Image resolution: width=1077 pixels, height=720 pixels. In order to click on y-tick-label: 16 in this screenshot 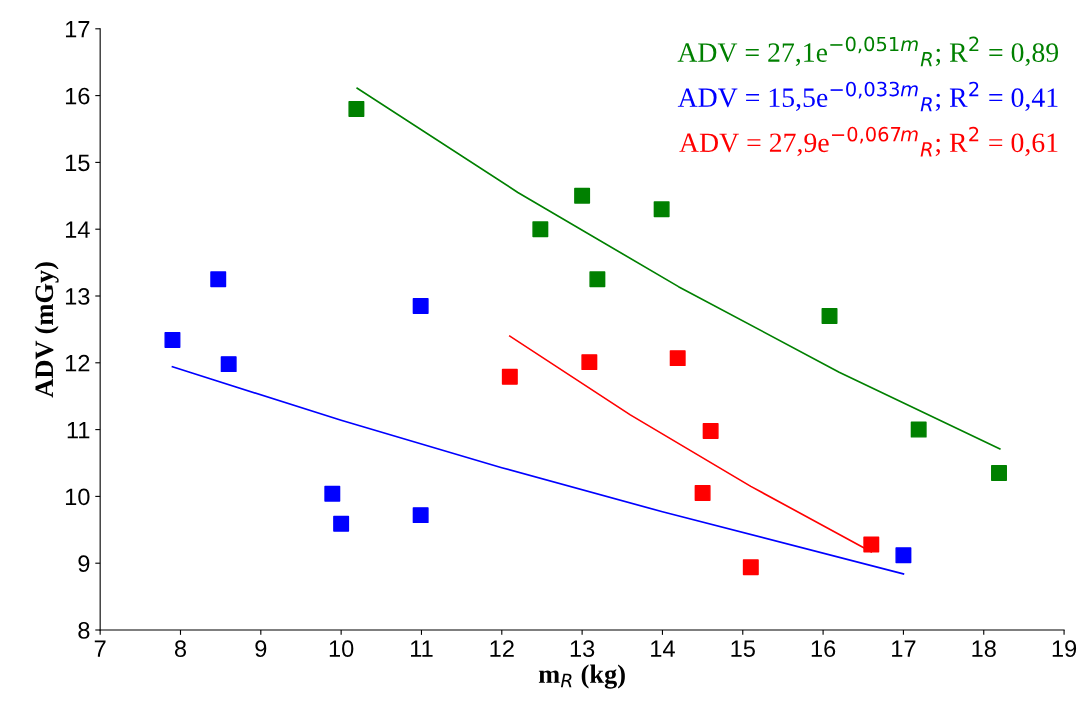, I will do `click(77, 96)`.